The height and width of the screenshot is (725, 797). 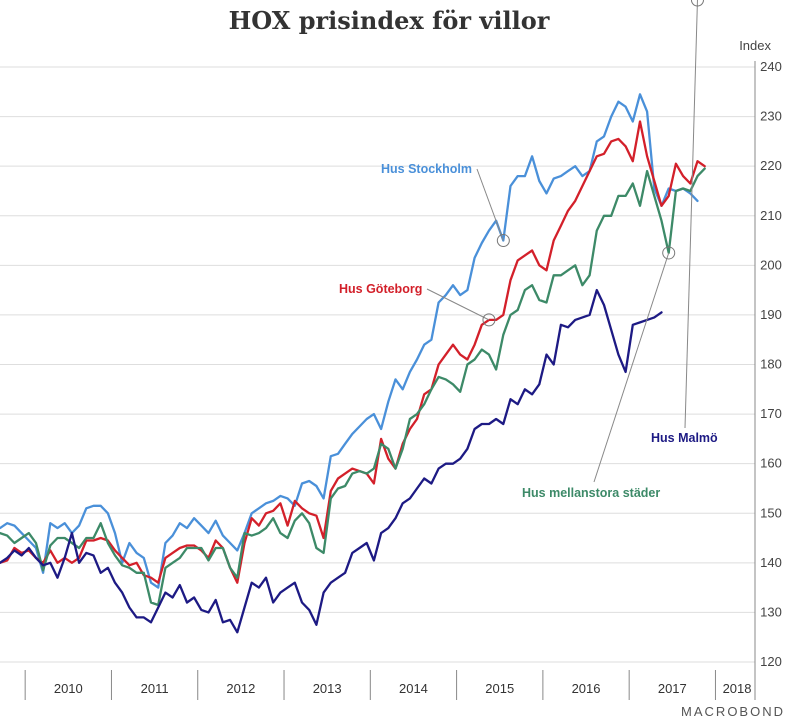 What do you see at coordinates (771, 66) in the screenshot?
I see `y-tick-label: 240` at bounding box center [771, 66].